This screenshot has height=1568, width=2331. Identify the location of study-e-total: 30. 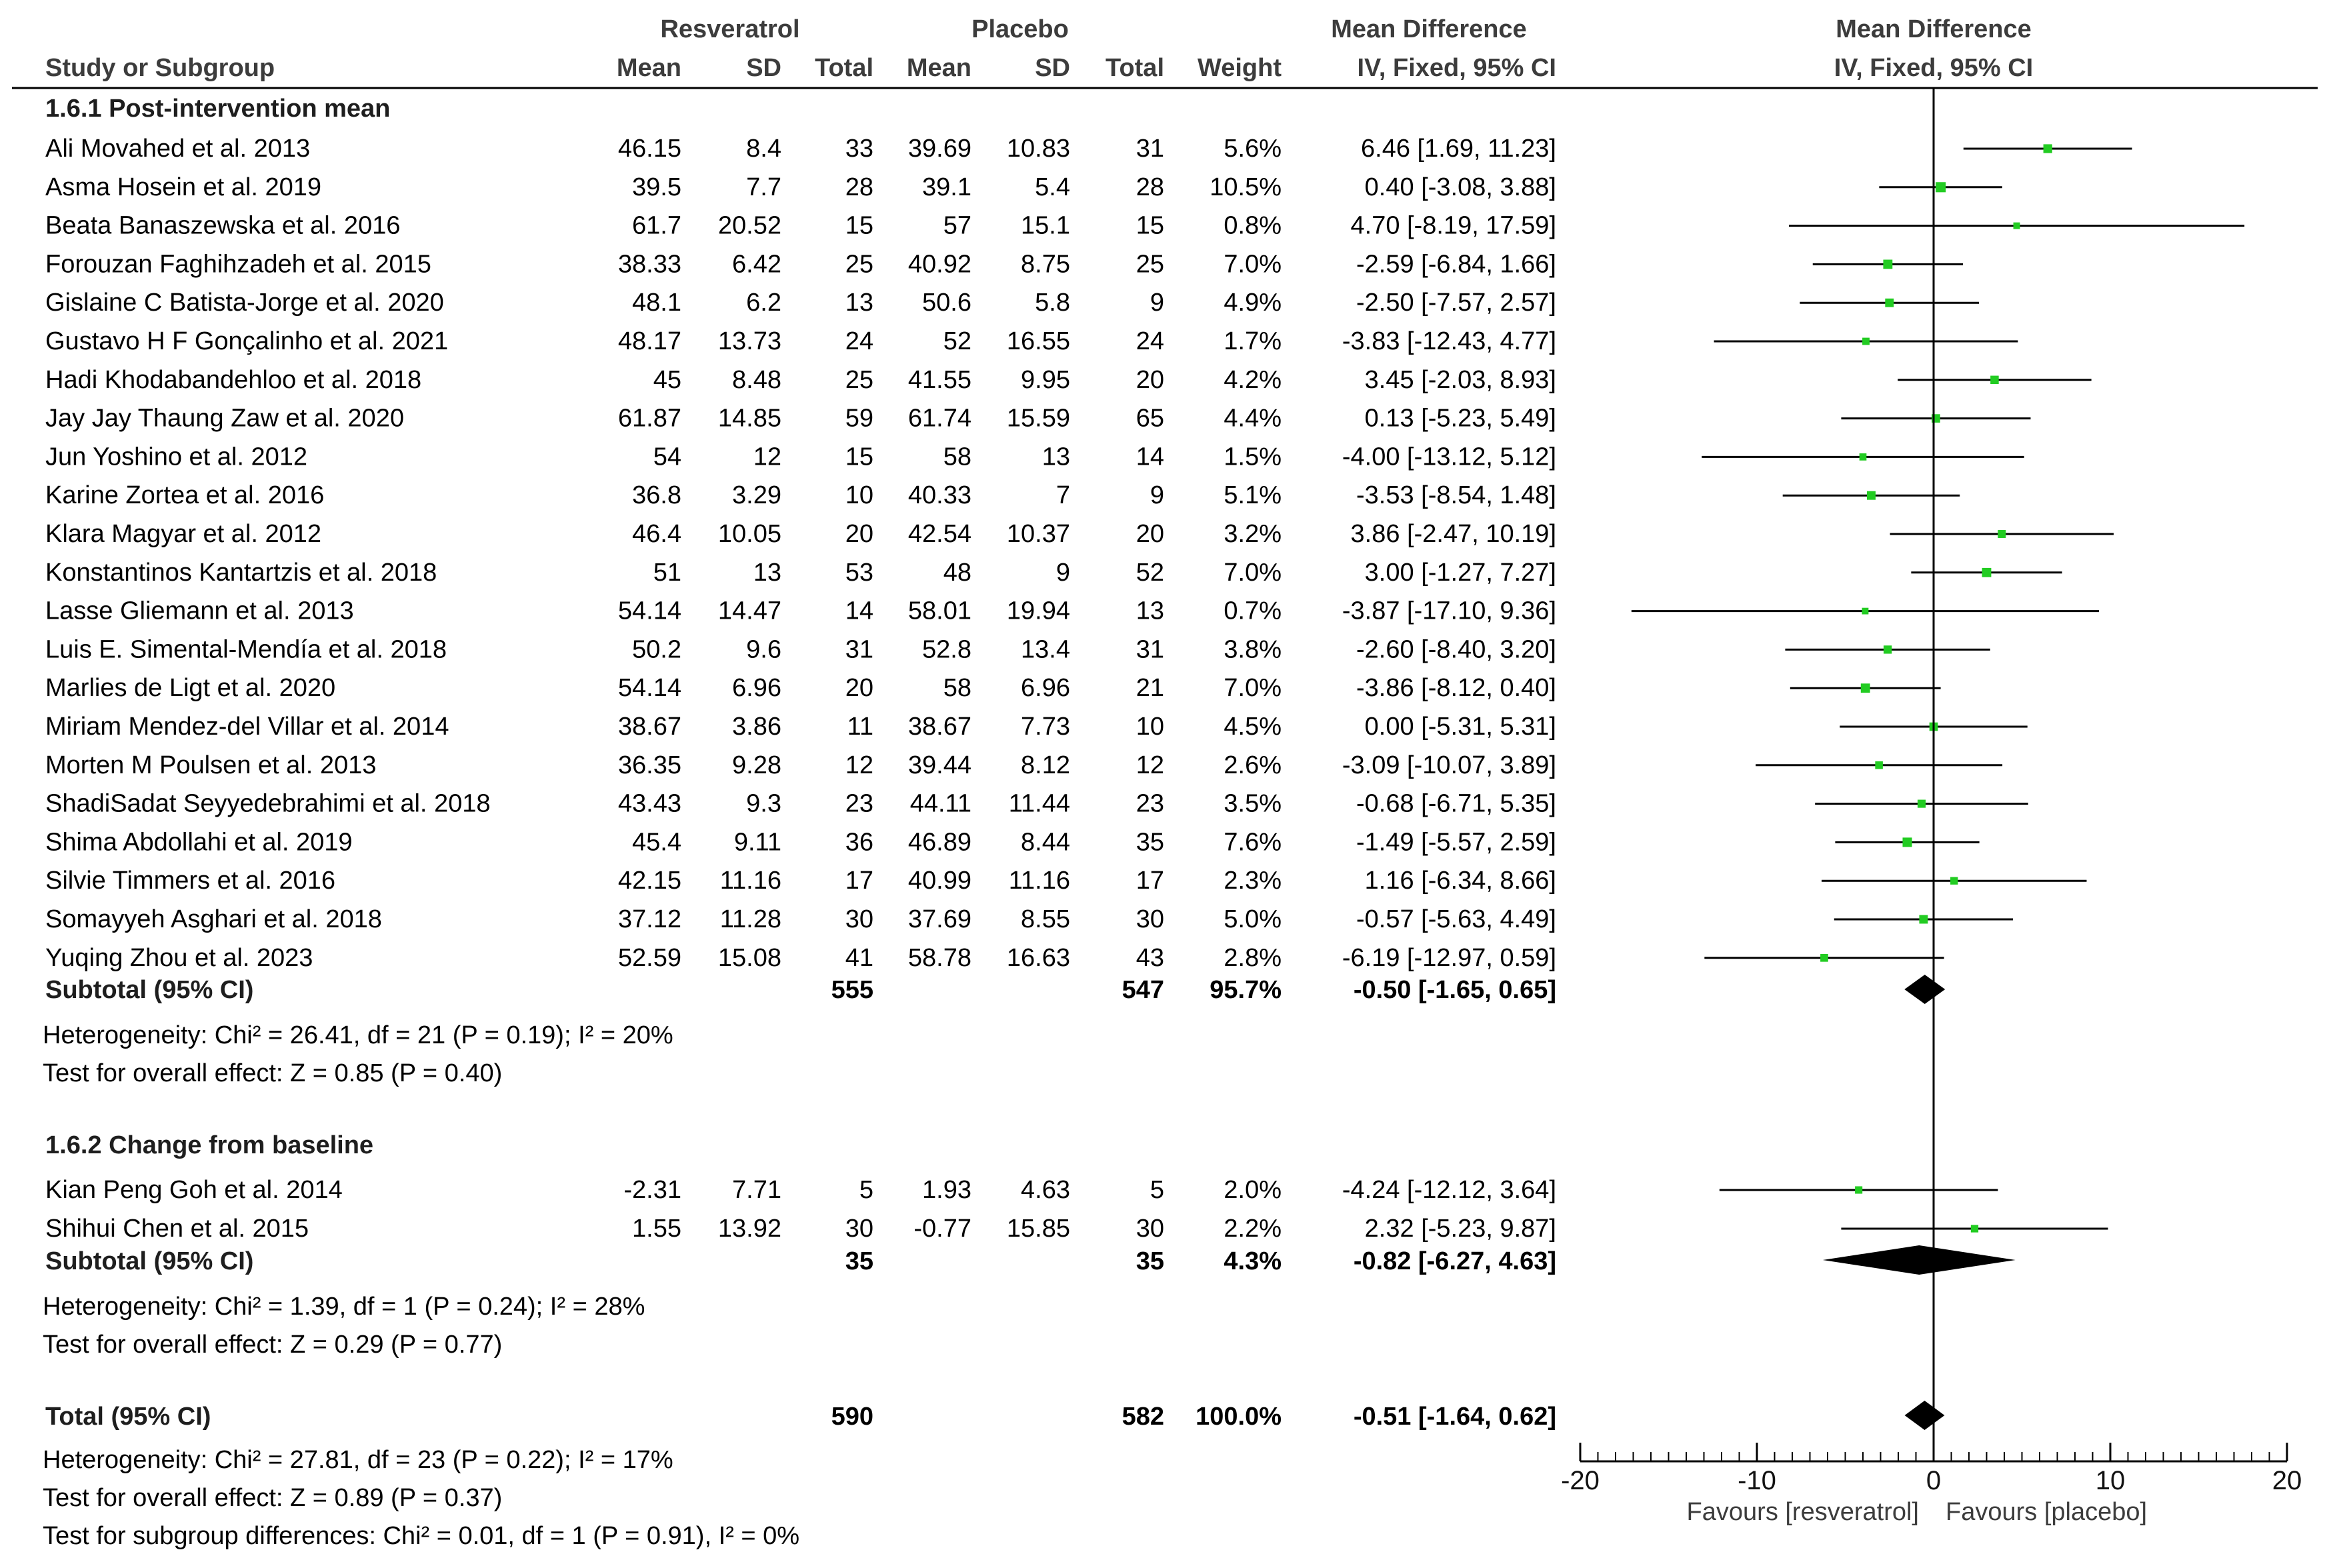
(859, 919).